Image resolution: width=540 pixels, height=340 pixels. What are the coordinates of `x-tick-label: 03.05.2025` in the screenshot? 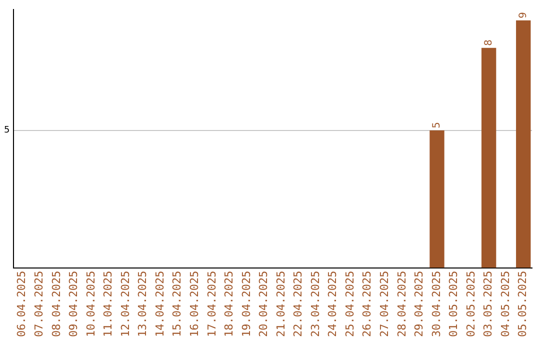 It's located at (488, 304).